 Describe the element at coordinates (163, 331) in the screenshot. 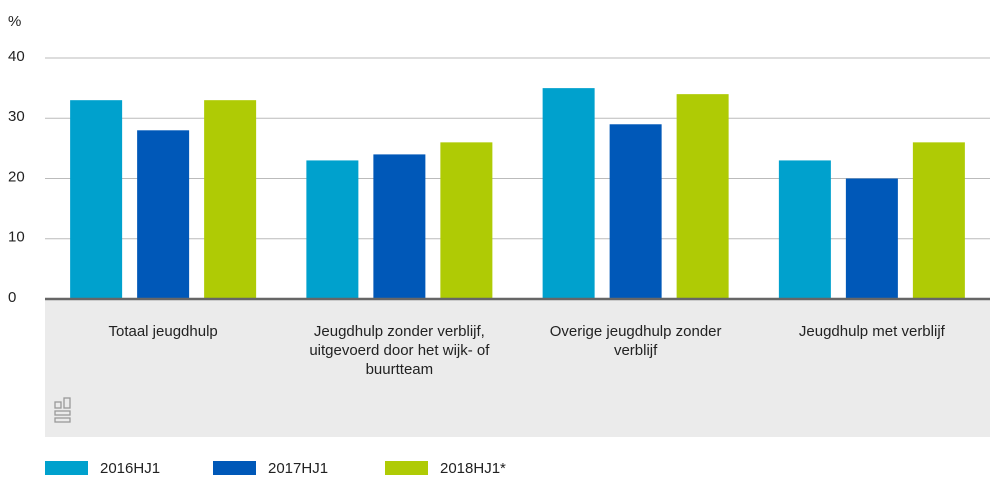

I see `x-tick-label: Totaal jeugdhulp` at that location.